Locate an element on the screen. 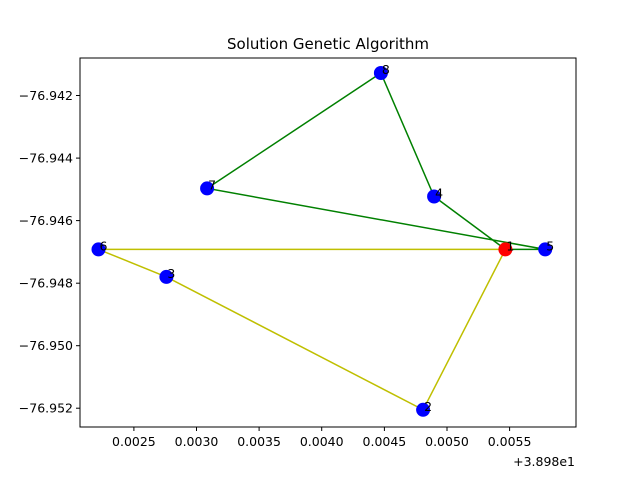 Image resolution: width=640 pixels, height=480 pixels. city-label-4: 4 is located at coordinates (439, 193).